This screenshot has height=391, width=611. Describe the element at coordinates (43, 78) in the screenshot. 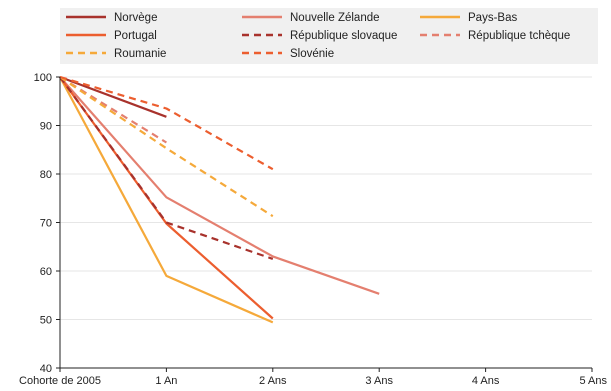

I see `y-tick-label: 100` at that location.